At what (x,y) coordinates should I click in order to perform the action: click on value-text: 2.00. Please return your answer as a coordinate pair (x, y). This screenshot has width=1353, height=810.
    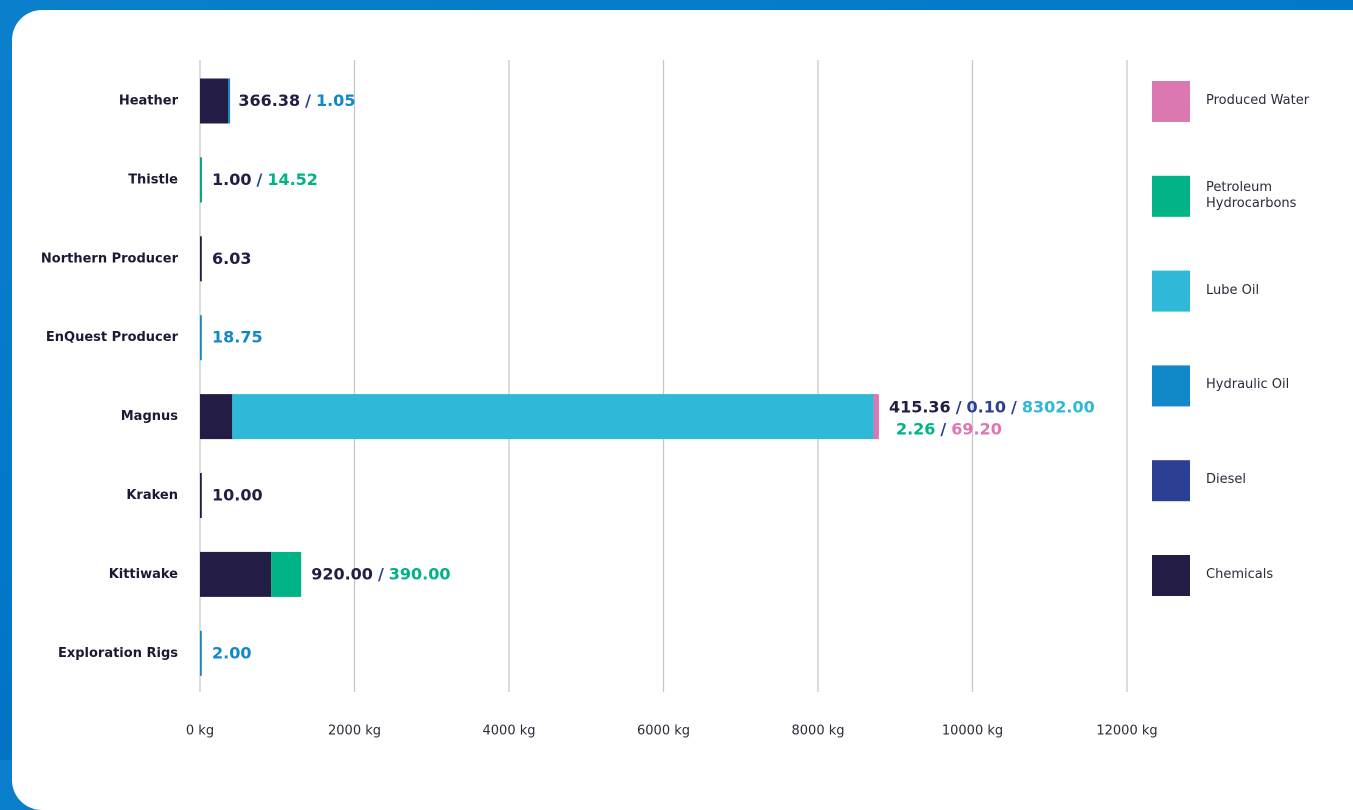
    Looking at the image, I should click on (231, 652).